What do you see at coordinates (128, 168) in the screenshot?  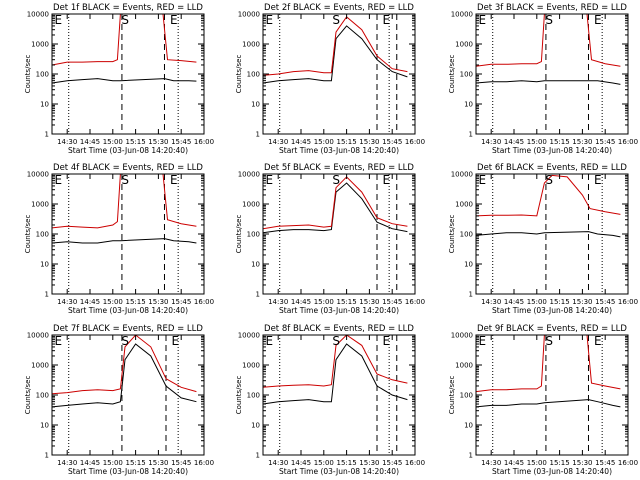 I see `panel-title: Det 4f BLACK = Events, RED = LLD` at bounding box center [128, 168].